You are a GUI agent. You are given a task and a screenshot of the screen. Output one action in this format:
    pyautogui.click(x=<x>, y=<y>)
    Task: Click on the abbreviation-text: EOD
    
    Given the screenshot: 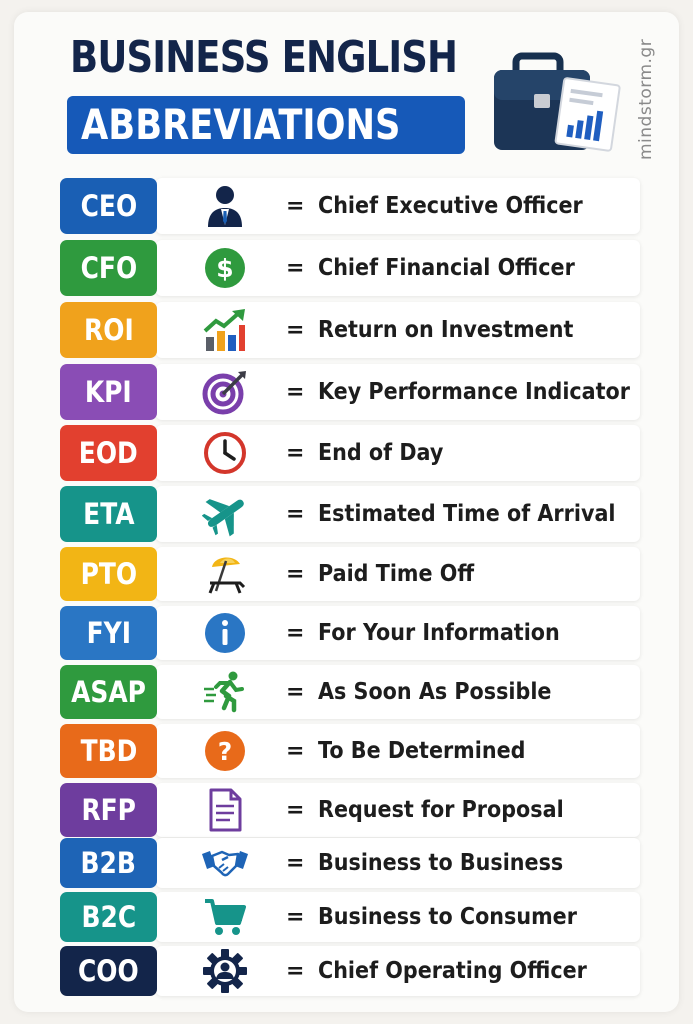 What is the action you would take?
    pyautogui.click(x=108, y=453)
    